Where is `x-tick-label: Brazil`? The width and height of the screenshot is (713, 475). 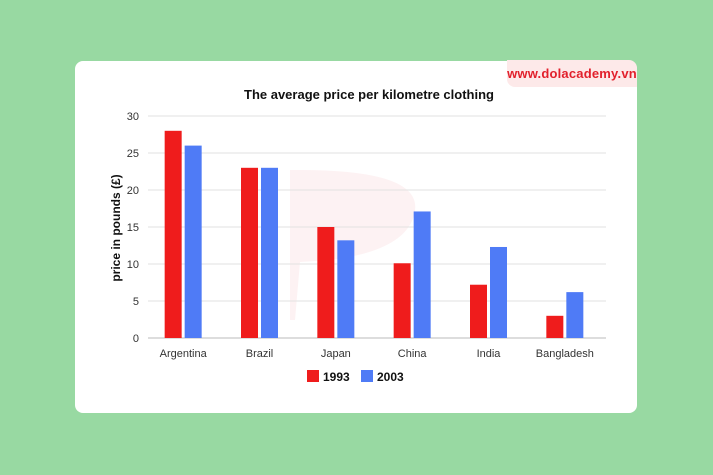
x-tick-label: Brazil is located at coordinates (260, 354).